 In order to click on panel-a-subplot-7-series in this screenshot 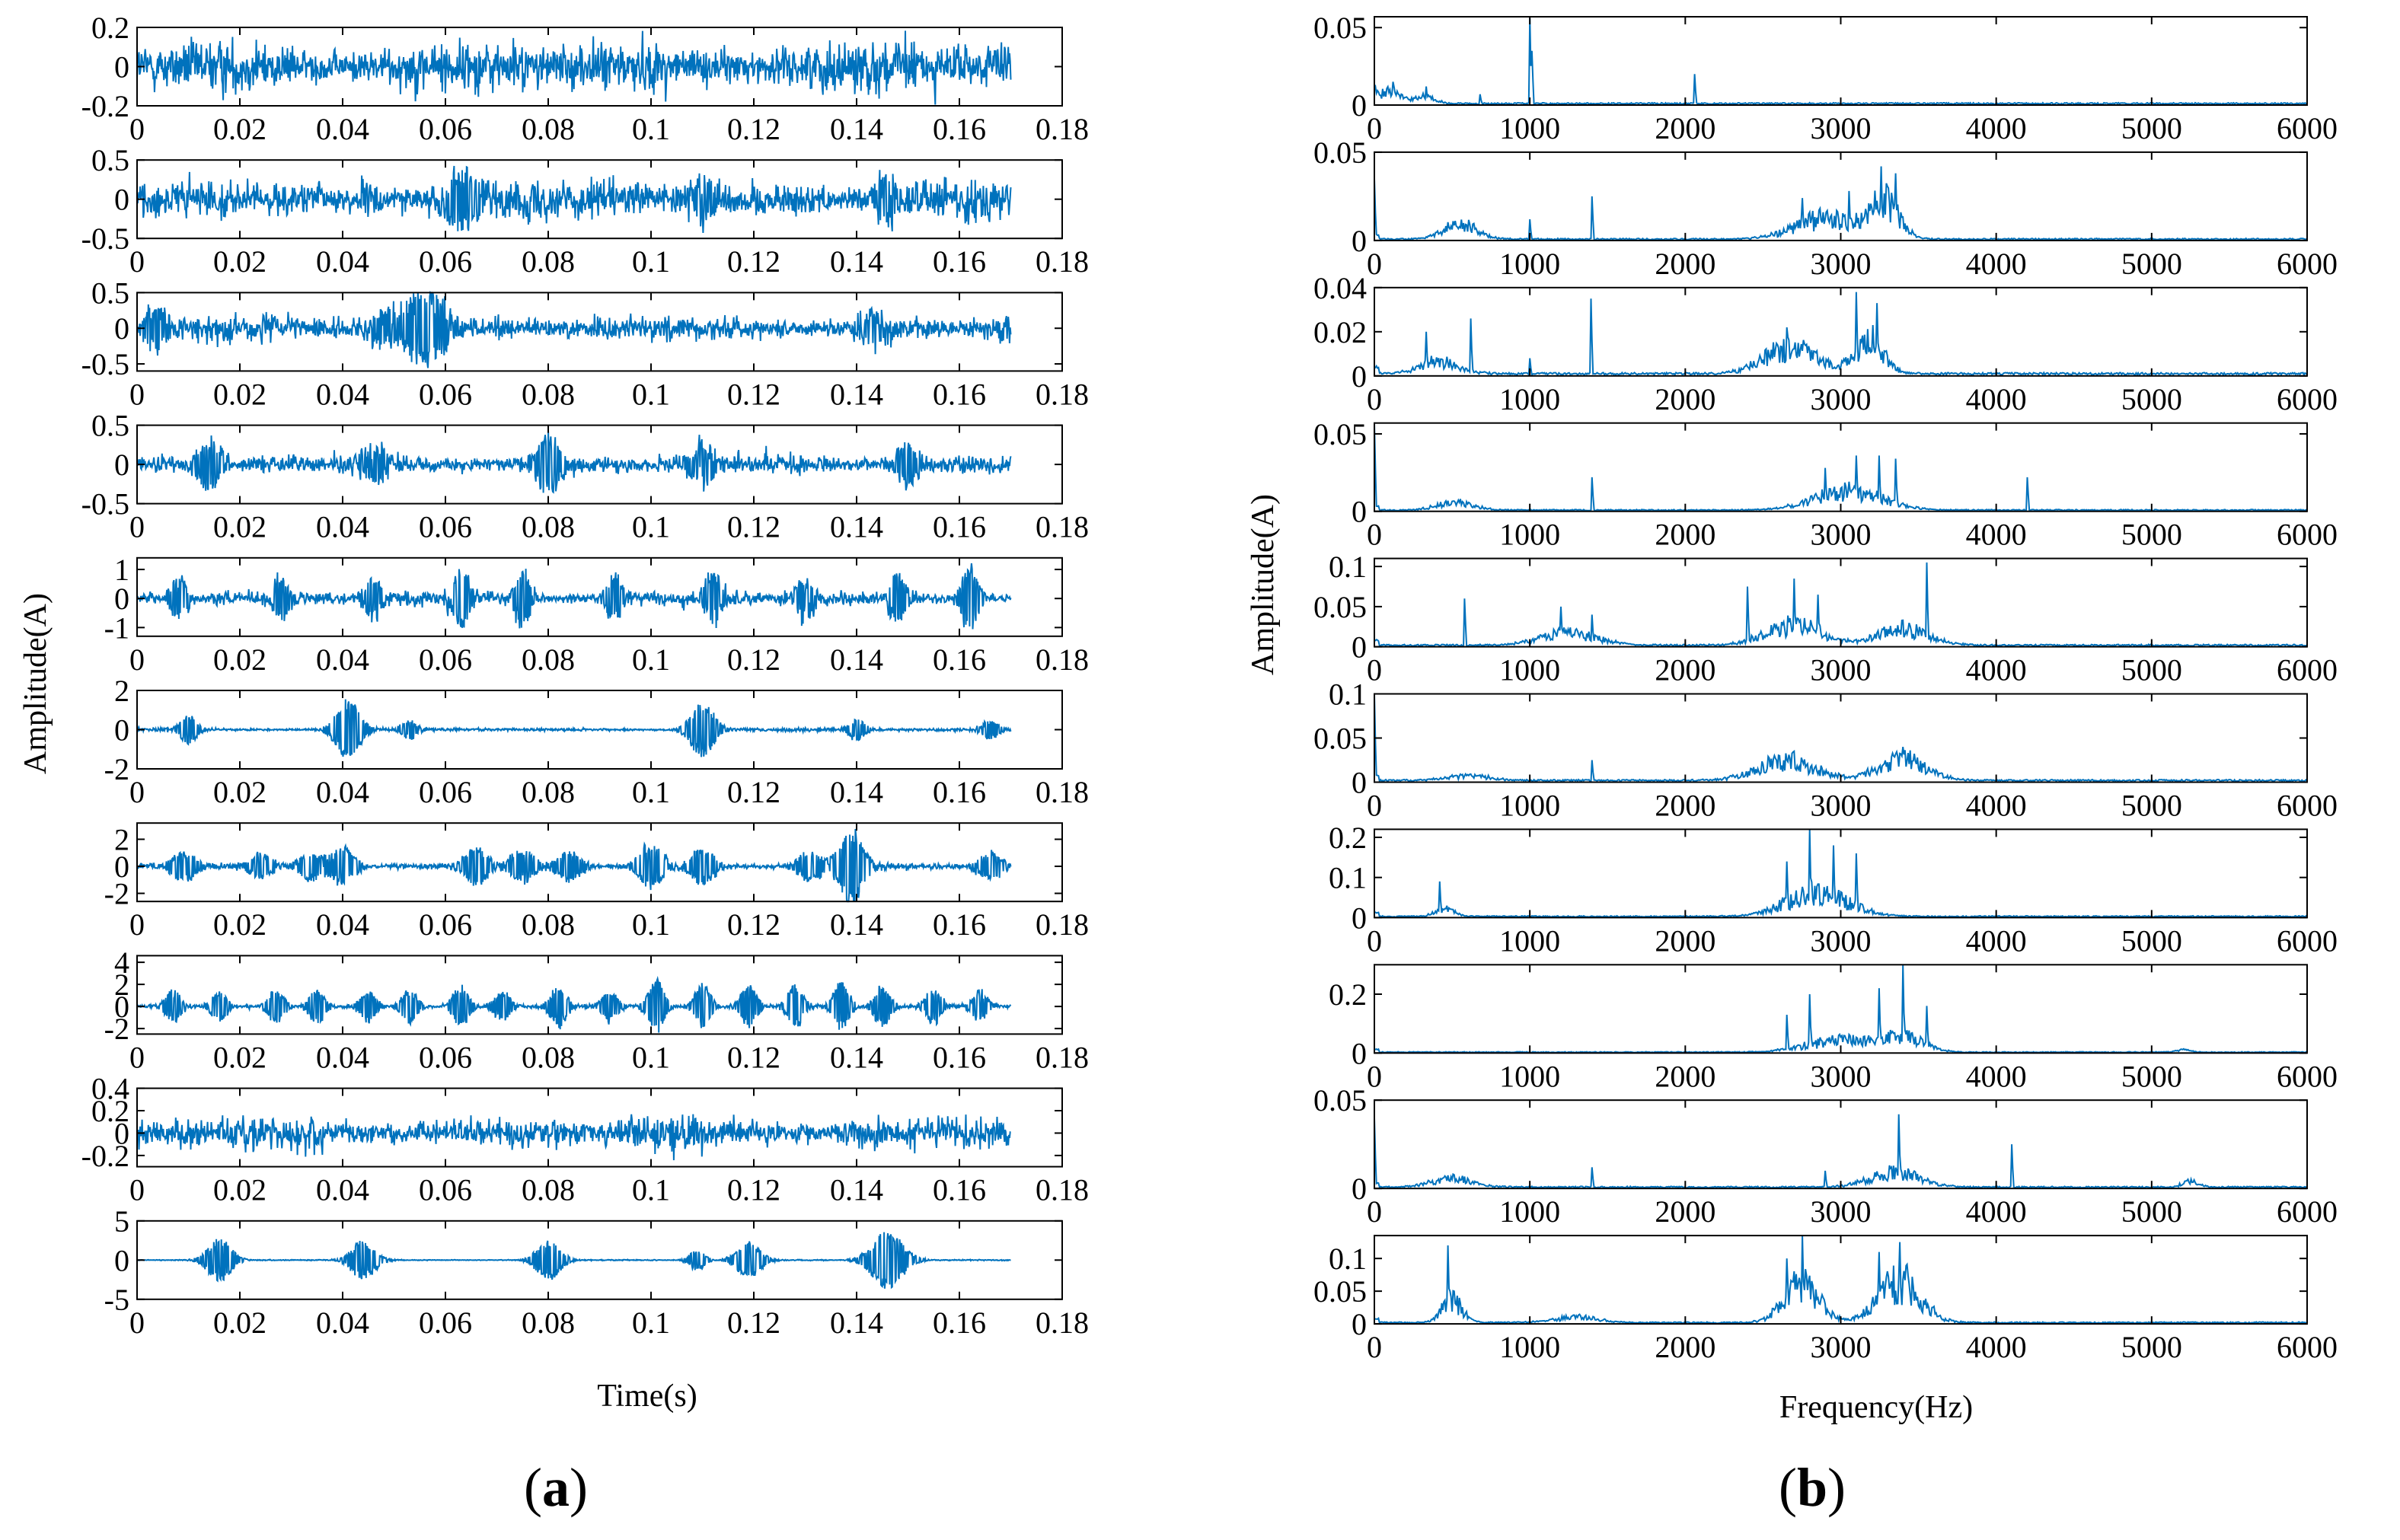, I will do `click(574, 866)`.